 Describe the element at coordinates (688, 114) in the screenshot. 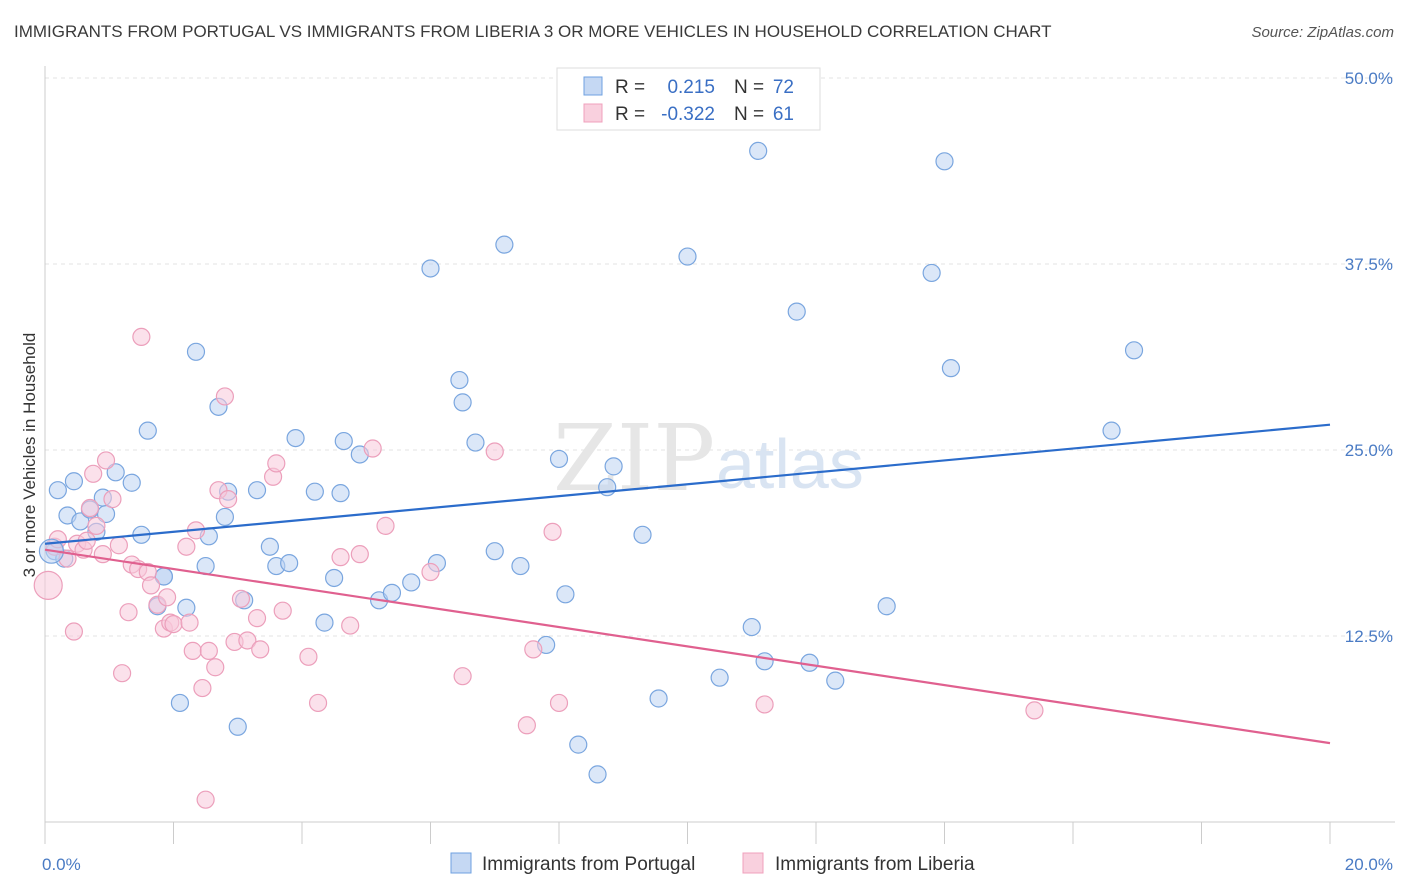

I see `legend-r-value-liberia: -0.322` at that location.